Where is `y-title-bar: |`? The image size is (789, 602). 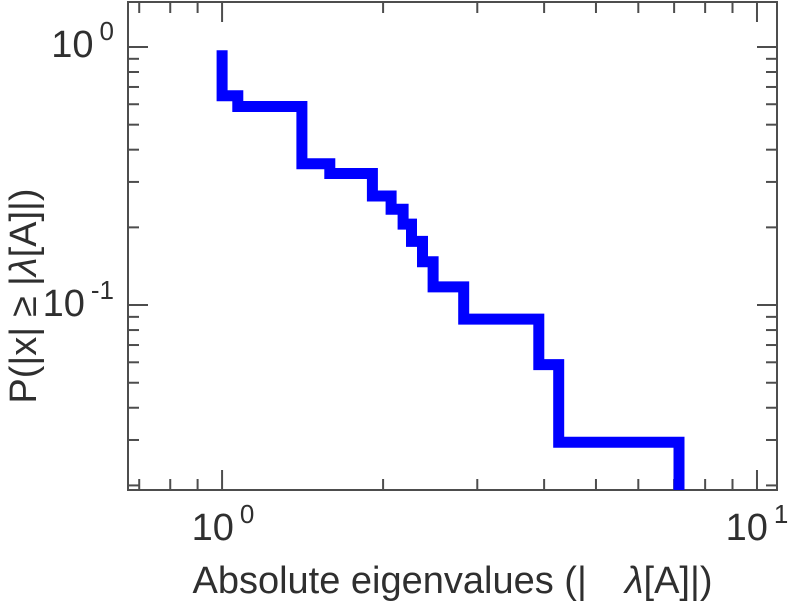
y-title-bar: | is located at coordinates (24, 281).